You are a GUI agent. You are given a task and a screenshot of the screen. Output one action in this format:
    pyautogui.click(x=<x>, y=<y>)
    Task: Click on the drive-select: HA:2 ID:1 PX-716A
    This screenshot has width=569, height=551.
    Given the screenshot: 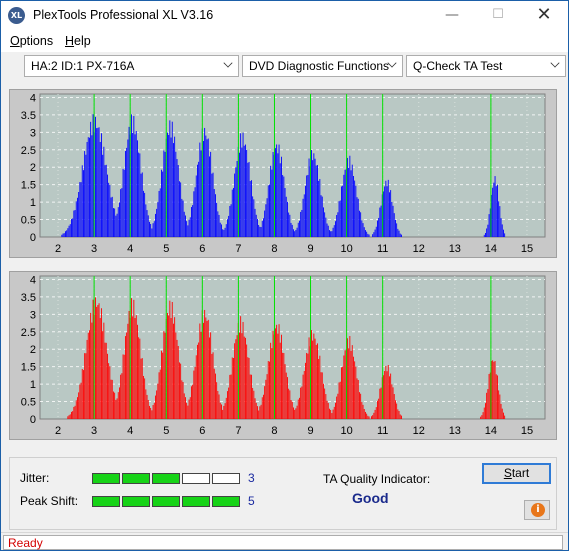 What is the action you would take?
    pyautogui.click(x=131, y=66)
    